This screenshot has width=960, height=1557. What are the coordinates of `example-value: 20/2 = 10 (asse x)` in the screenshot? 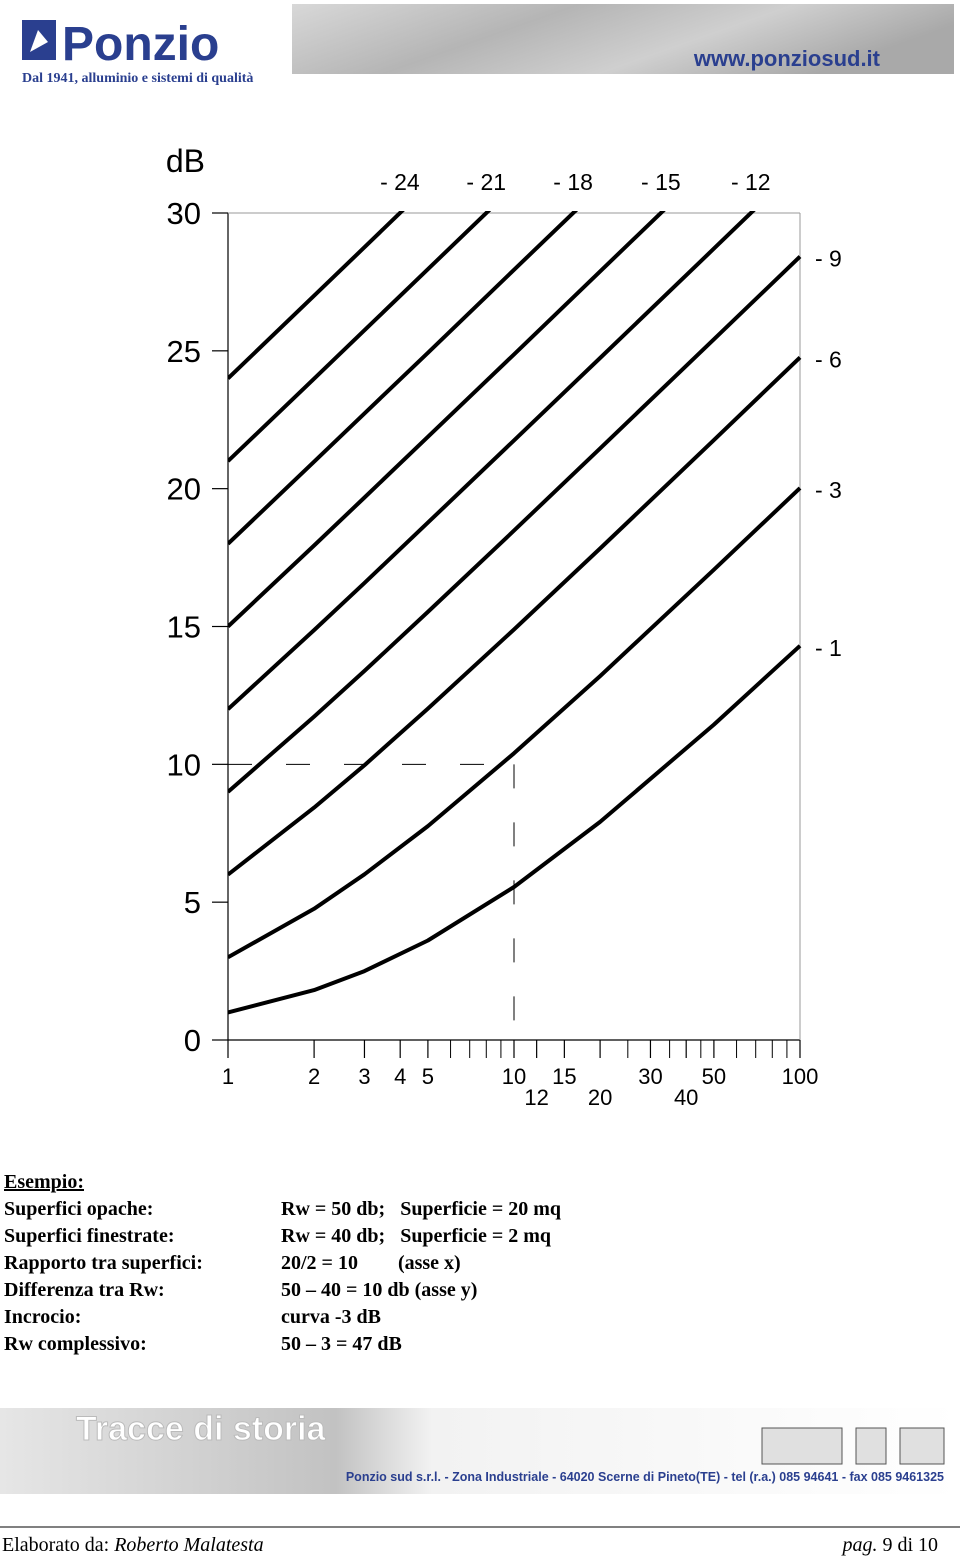 It's located at (371, 1263).